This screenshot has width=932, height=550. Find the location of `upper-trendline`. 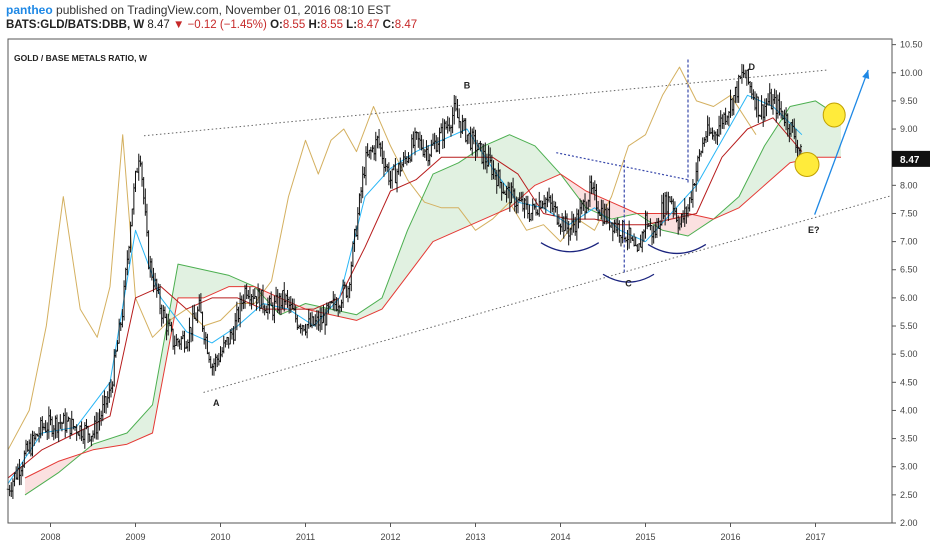

upper-trendline is located at coordinates (486, 103).